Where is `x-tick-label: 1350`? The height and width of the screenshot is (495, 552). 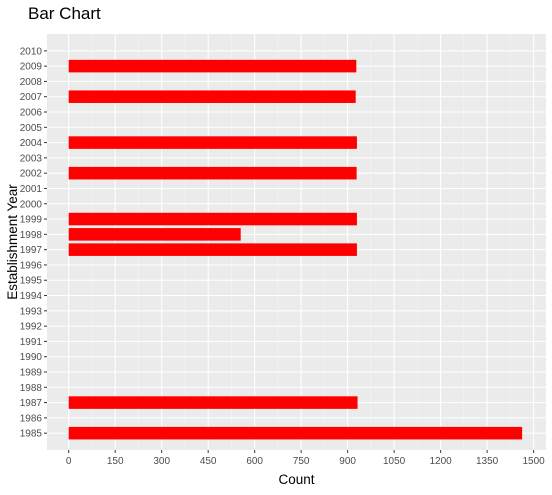
x-tick-label: 1350 is located at coordinates (487, 461).